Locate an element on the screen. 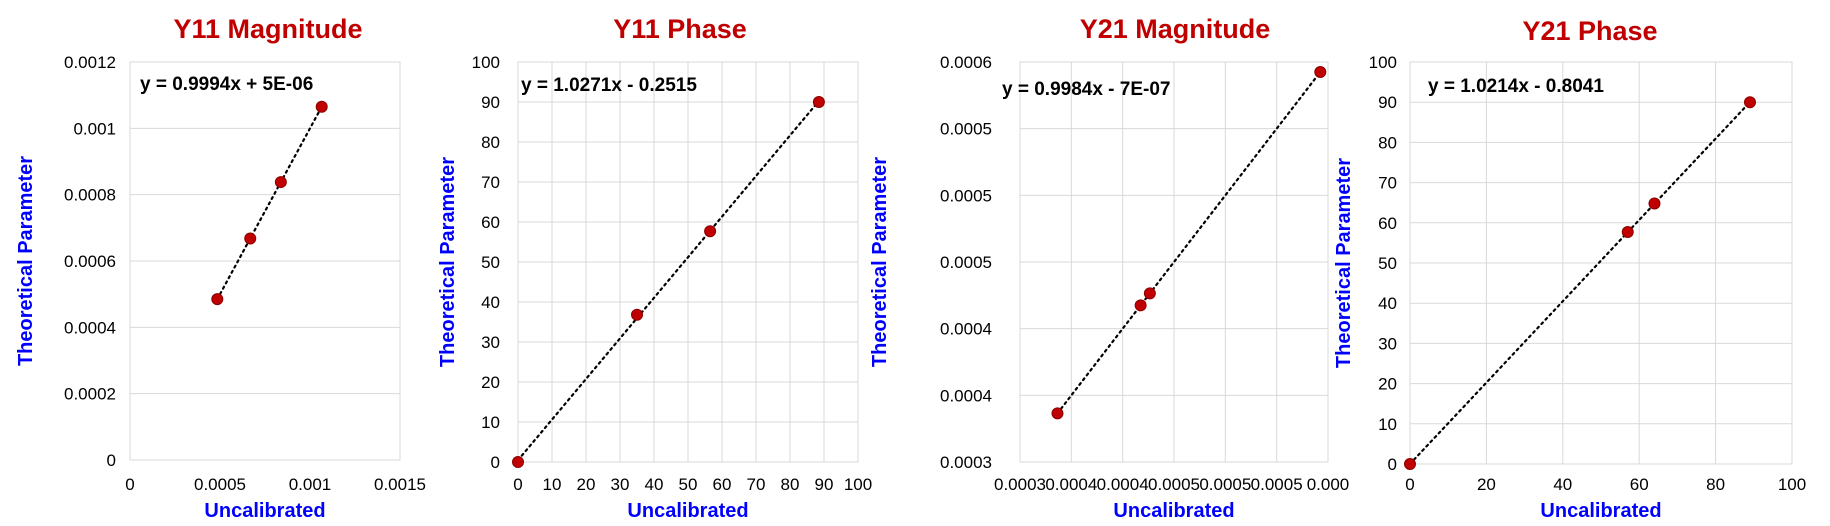 The width and height of the screenshot is (1830, 526). x-tick-label: 90 is located at coordinates (824, 484).